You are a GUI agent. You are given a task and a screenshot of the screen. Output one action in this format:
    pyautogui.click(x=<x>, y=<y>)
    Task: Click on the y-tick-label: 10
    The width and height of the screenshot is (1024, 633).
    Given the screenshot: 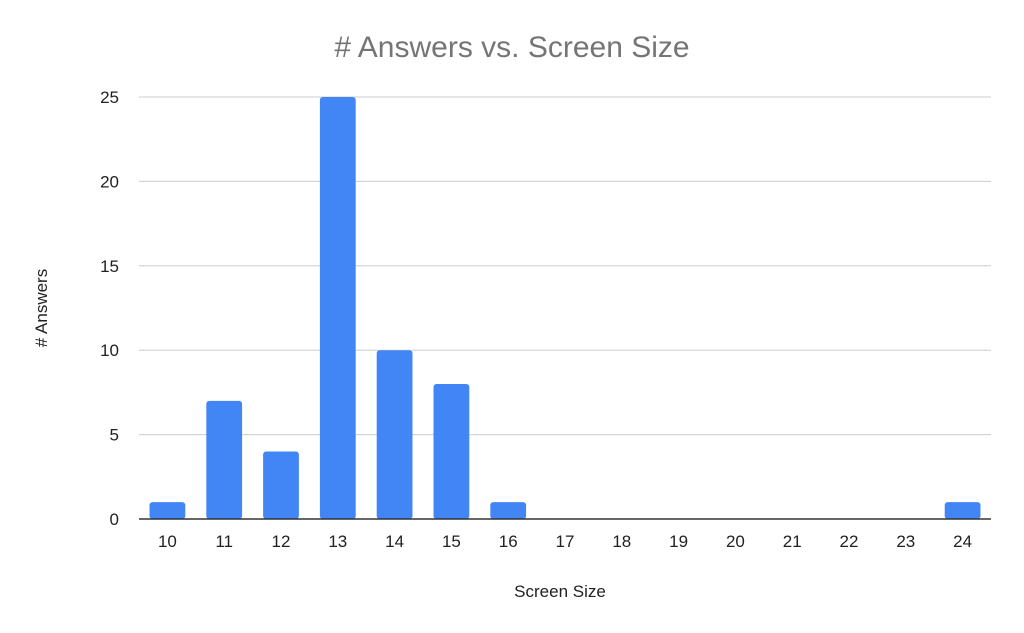 What is the action you would take?
    pyautogui.click(x=109, y=350)
    